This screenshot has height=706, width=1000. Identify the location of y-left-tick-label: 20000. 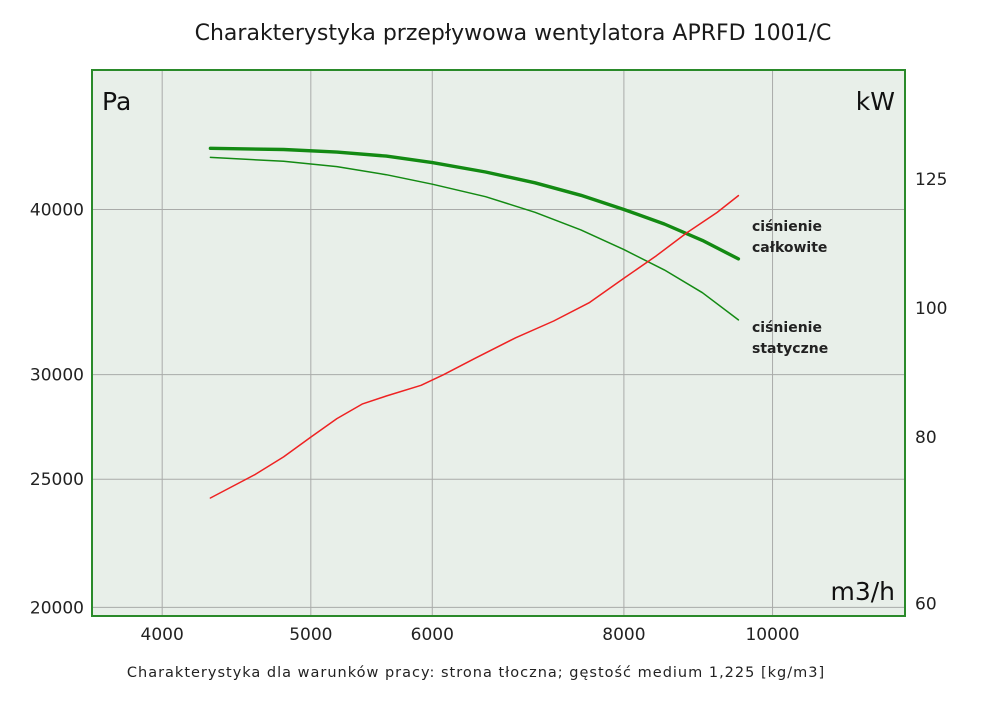
(57, 608).